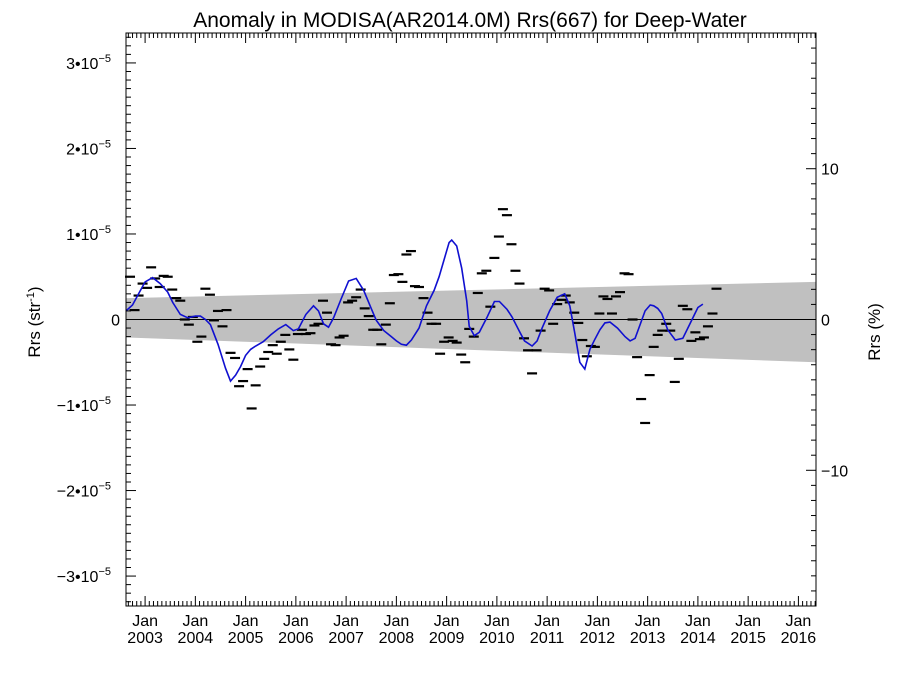 This screenshot has width=900, height=675. What do you see at coordinates (648, 638) in the screenshot?
I see `x-tick-label-year: 2013` at bounding box center [648, 638].